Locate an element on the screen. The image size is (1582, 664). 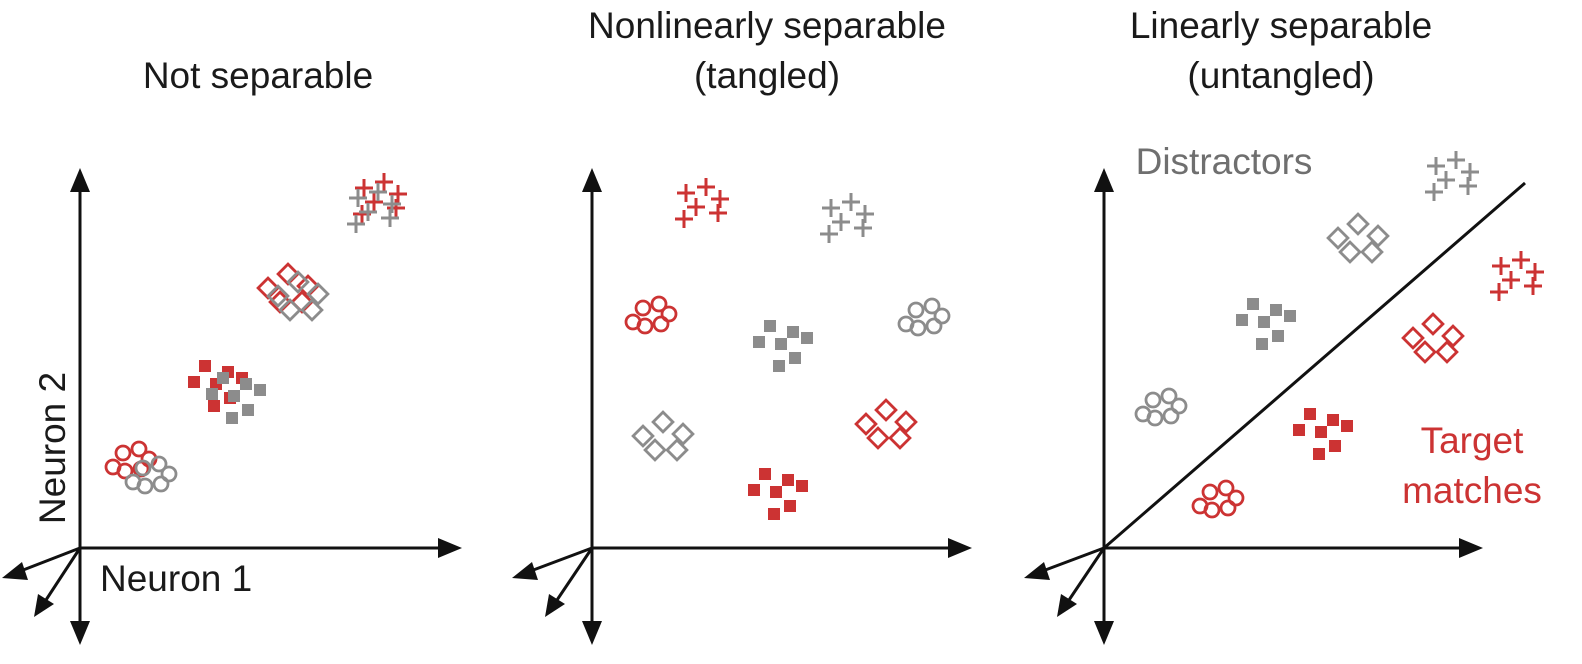
y-axis-label: Neuron 2 is located at coordinates (52, 448).